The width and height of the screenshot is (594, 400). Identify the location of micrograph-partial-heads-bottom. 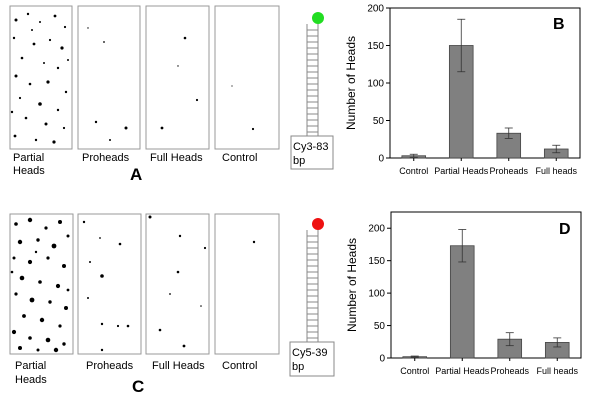
(41, 284).